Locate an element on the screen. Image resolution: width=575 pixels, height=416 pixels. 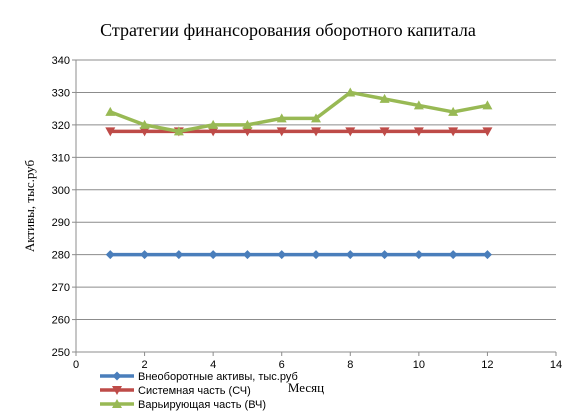
x-tick-label: 2 is located at coordinates (145, 365).